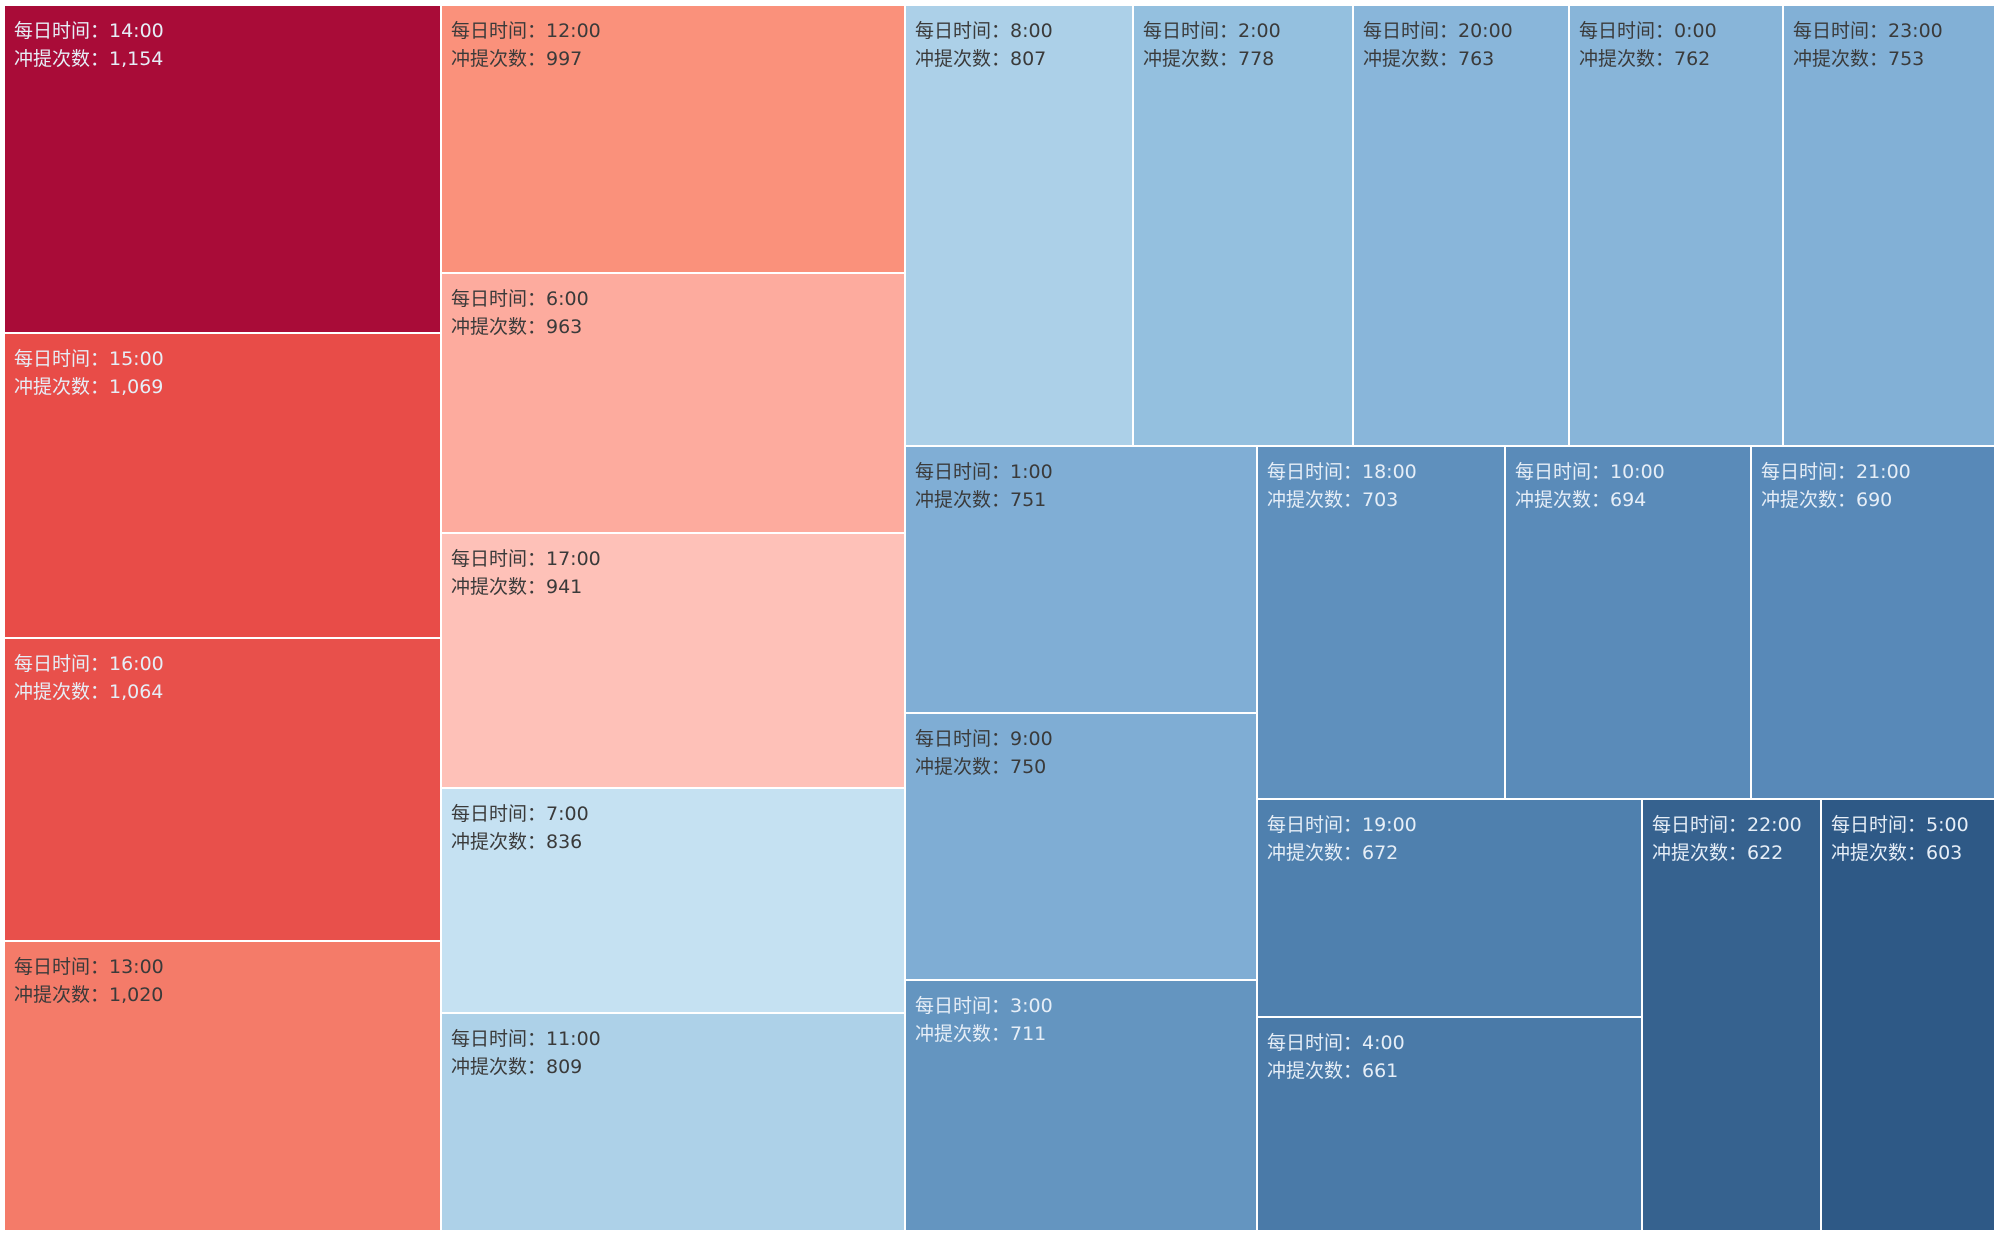  What do you see at coordinates (1868, 45) in the screenshot?
I see `cell-label: 每日时间：23:00 冲提次数：753` at bounding box center [1868, 45].